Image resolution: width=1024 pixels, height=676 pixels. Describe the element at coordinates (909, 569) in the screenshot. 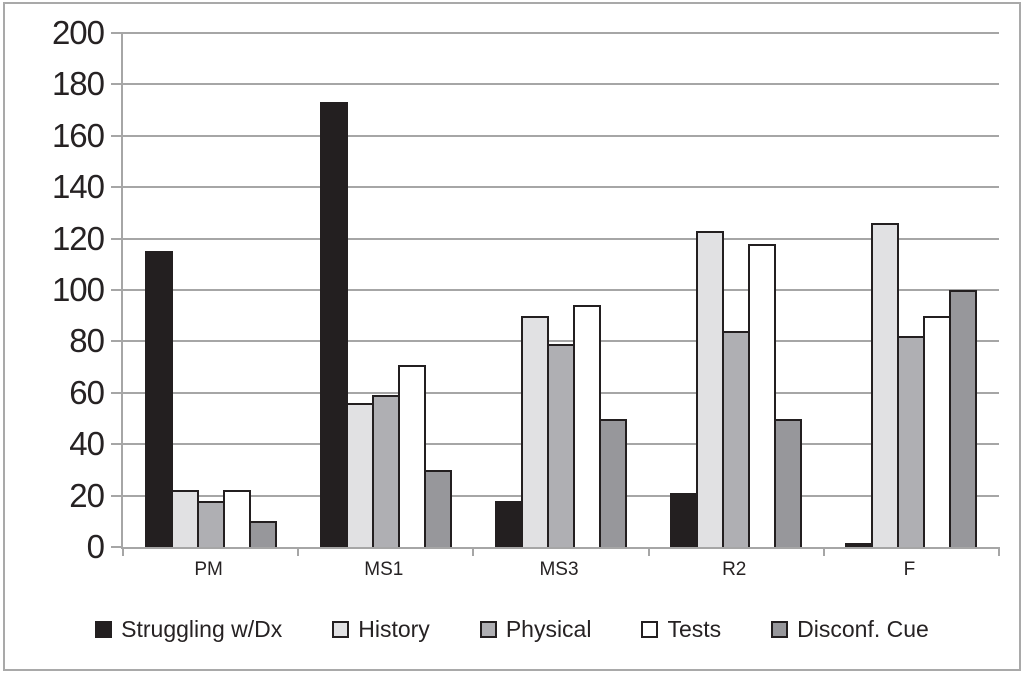

I see `x-category-label-f: F` at that location.